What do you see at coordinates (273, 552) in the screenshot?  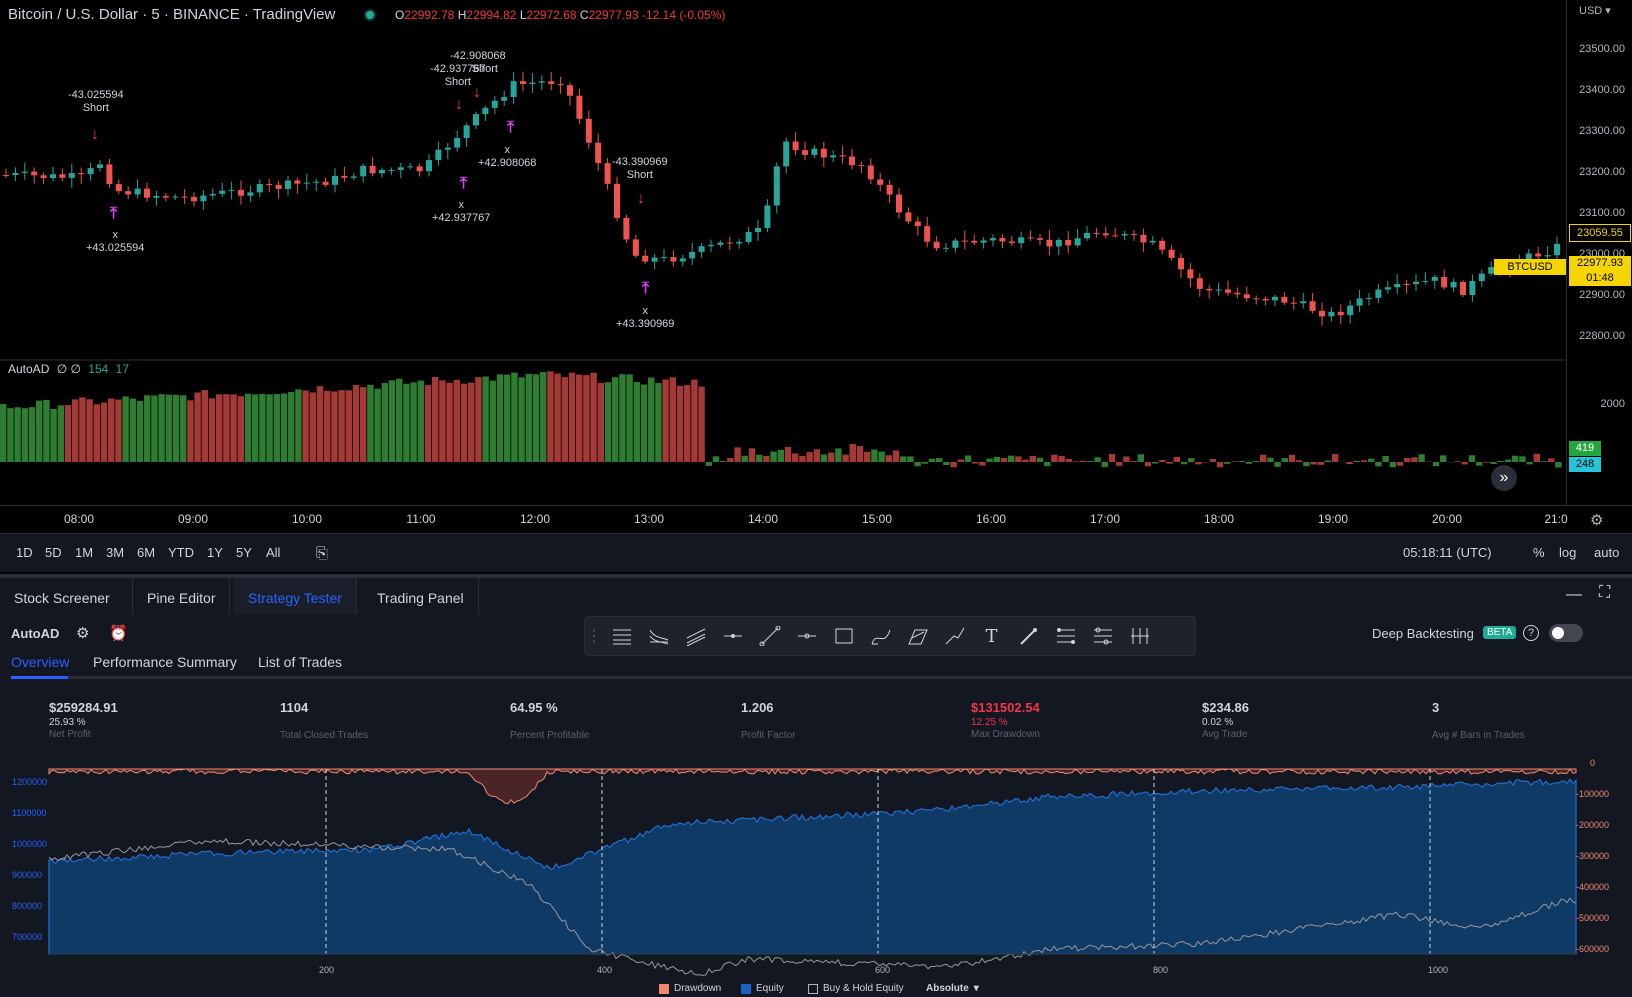 I see `range-all: All` at bounding box center [273, 552].